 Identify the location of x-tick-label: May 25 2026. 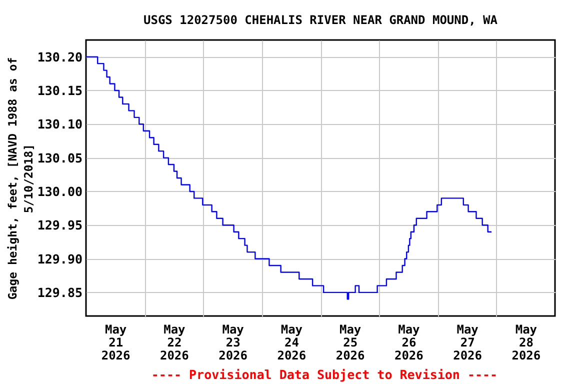
(350, 342).